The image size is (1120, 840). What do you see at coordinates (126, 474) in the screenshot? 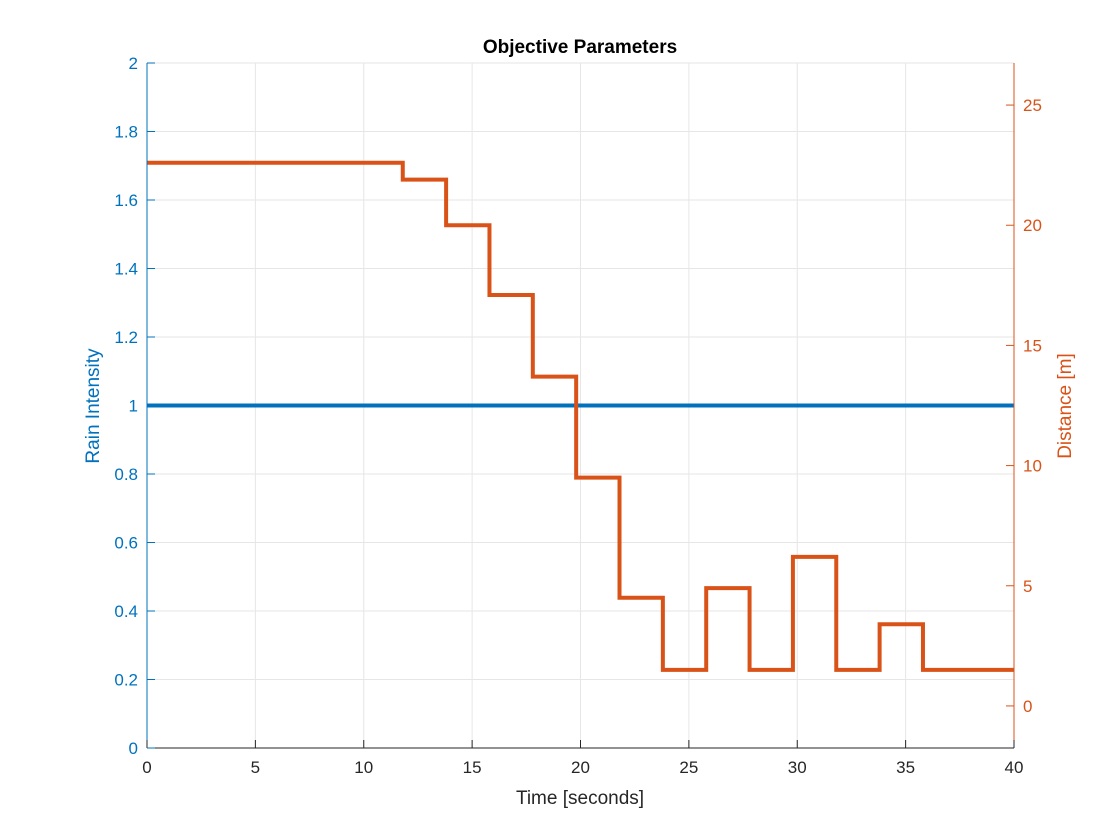
I see `y-left-tick-label: 0.8` at bounding box center [126, 474].